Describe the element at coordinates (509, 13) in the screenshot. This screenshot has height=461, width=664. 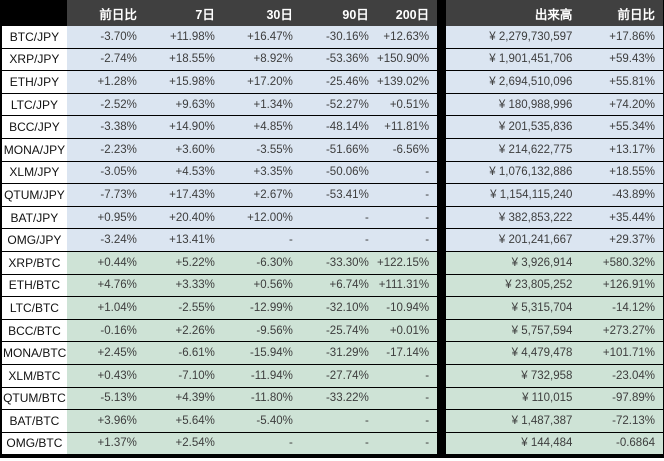
I see `header-volume: 出来高` at that location.